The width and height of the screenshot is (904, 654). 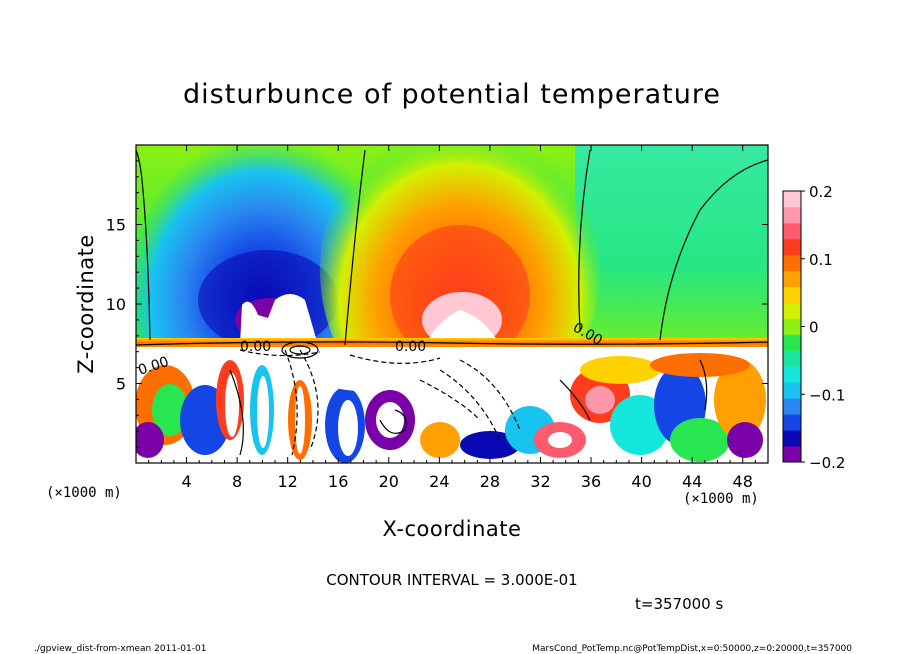 What do you see at coordinates (120, 649) in the screenshot?
I see `footer-left: ./gpview_dist-from-xmean 2011-01-01` at bounding box center [120, 649].